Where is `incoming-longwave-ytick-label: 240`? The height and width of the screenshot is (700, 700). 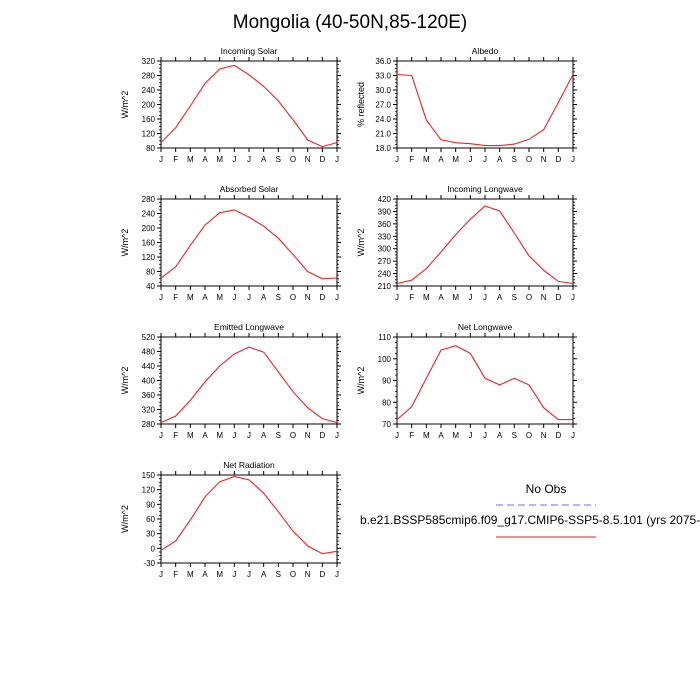 incoming-longwave-ytick-label: 240 is located at coordinates (385, 274).